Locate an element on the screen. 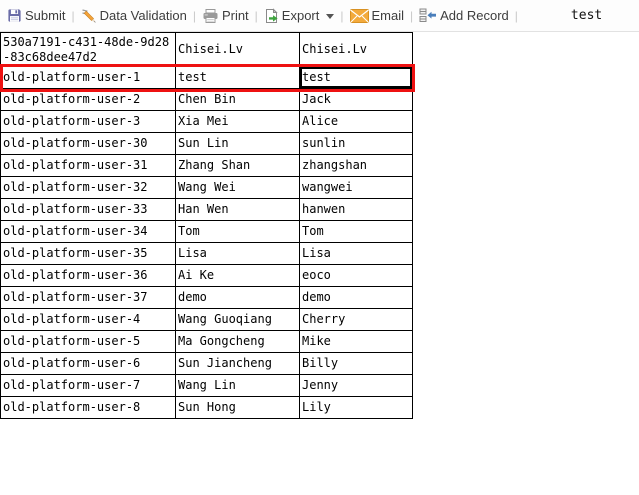 Image resolution: width=639 pixels, height=495 pixels. table-row: old-platform-user-30 Sun Lin sunlin is located at coordinates (206, 143).